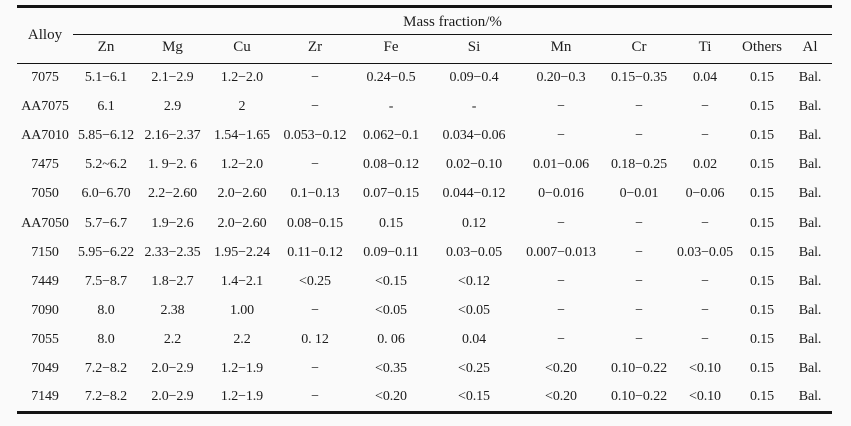 The width and height of the screenshot is (851, 426). I want to click on value-cell: 8.0, so click(106, 339).